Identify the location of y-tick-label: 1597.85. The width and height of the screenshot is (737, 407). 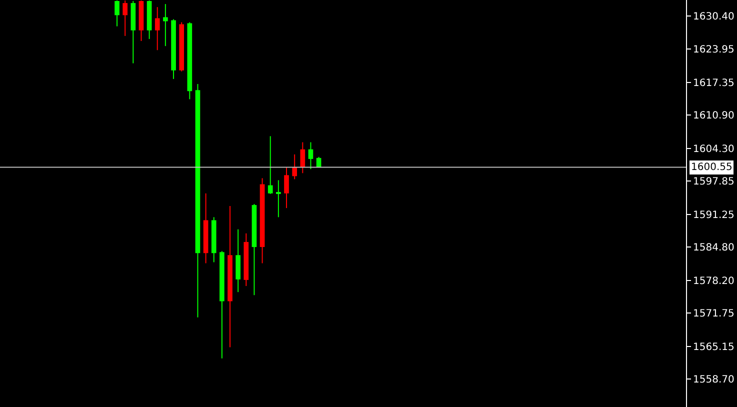
(713, 182).